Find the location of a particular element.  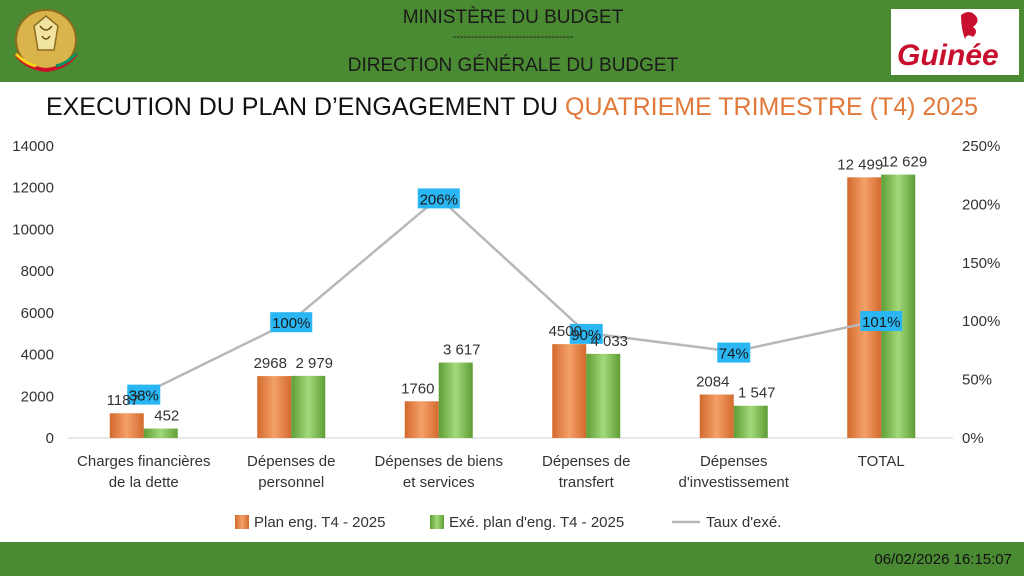

category-label: d'investissement is located at coordinates (734, 482).